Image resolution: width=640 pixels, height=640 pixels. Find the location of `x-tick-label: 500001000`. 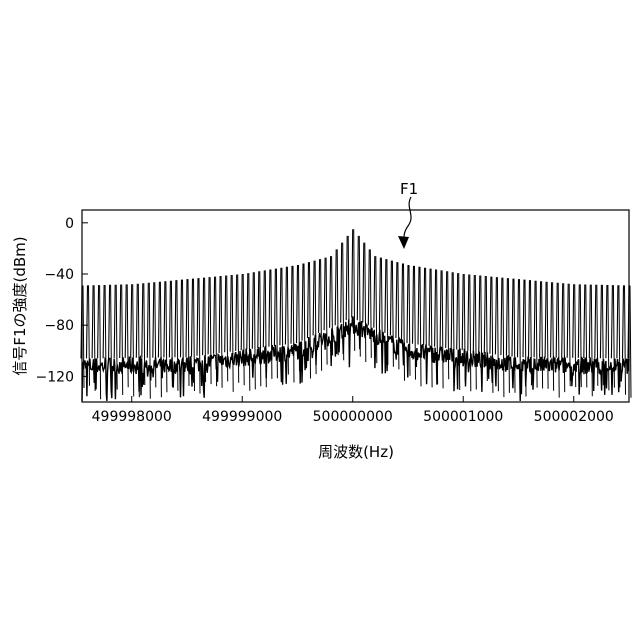

x-tick-label: 500001000 is located at coordinates (463, 417).